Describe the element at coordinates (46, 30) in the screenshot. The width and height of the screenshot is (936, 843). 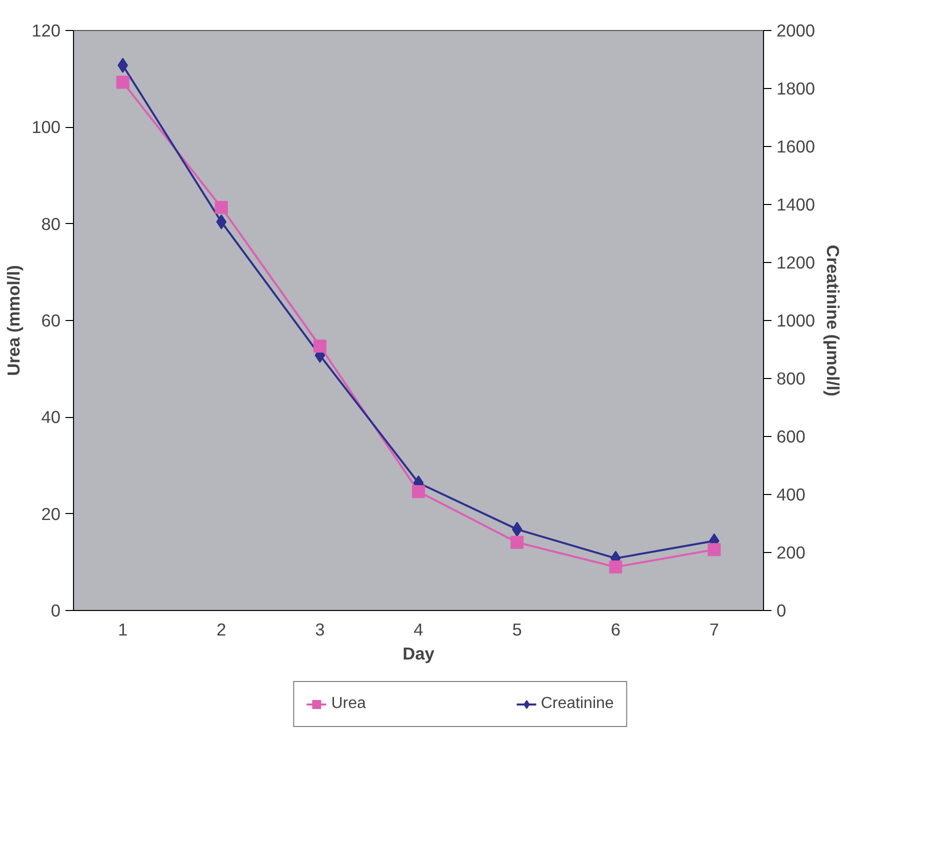
I see `y-tick-label: 120` at that location.